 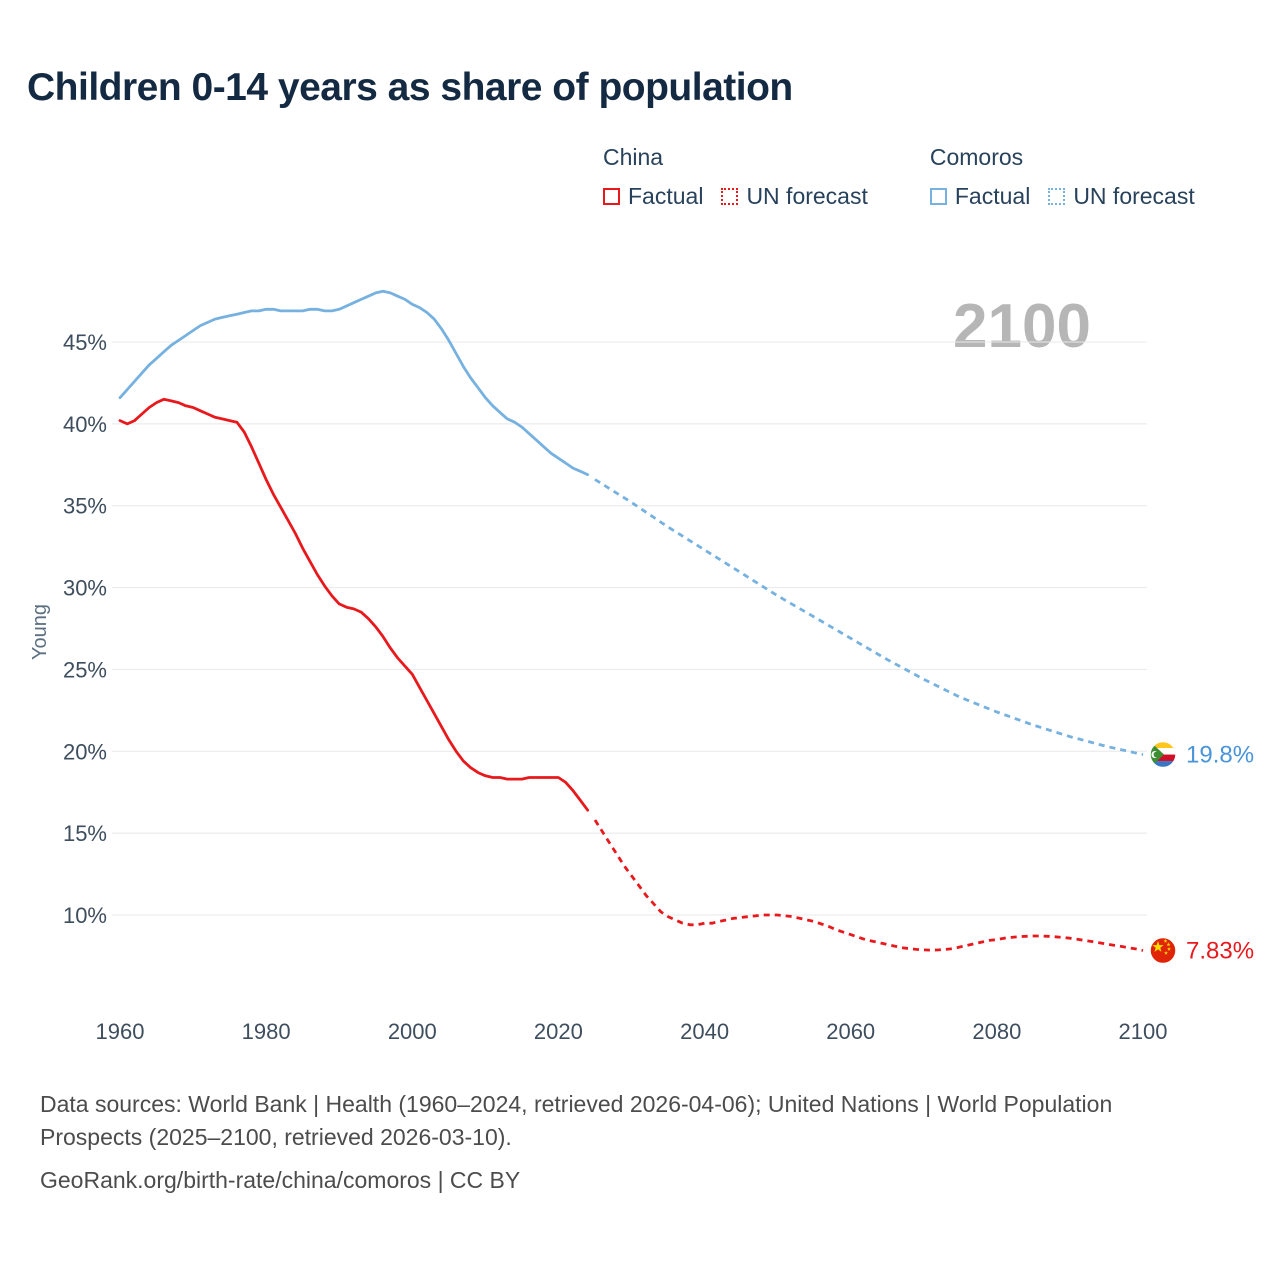 I want to click on legend-comoros-factual-item: Factual, so click(x=980, y=196).